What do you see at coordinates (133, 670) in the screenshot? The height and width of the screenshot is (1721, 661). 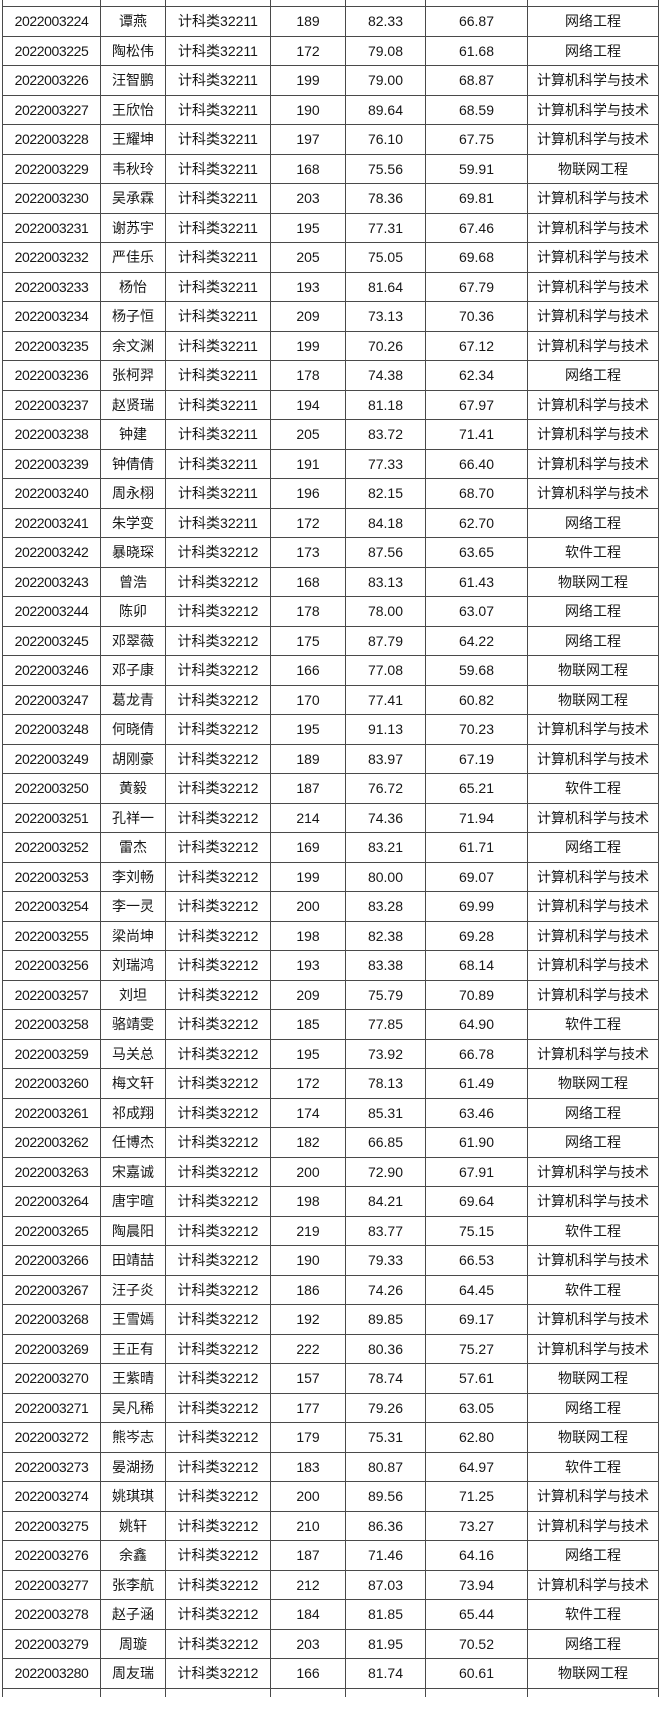 I see `cell-name: 邓子康` at bounding box center [133, 670].